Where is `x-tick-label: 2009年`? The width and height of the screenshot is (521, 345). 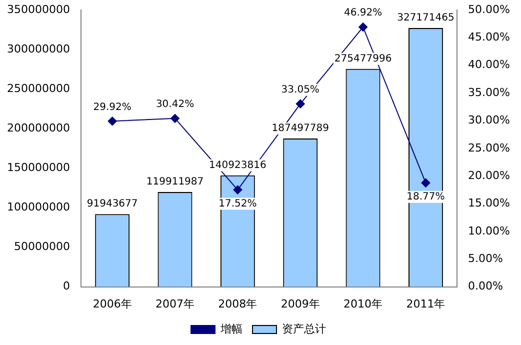 x-tick-label: 2009年 is located at coordinates (300, 303).